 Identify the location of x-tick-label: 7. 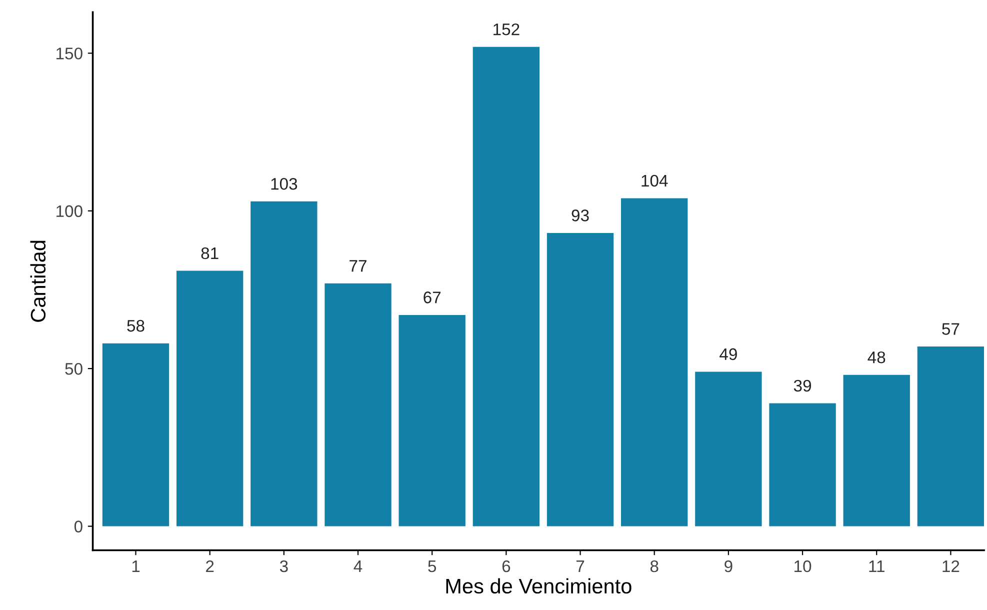
(580, 566).